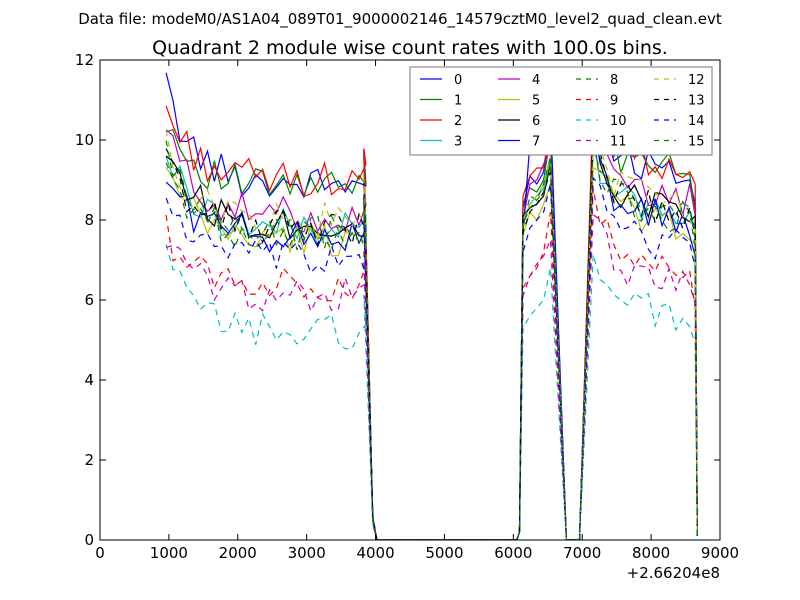 The width and height of the screenshot is (800, 600). What do you see at coordinates (618, 121) in the screenshot?
I see `legend-label-10: 10` at bounding box center [618, 121].